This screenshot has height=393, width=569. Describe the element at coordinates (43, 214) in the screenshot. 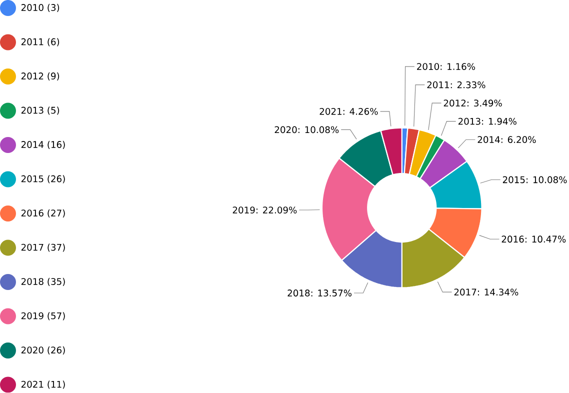

I see `legend-label: 2016 (27)` at that location.